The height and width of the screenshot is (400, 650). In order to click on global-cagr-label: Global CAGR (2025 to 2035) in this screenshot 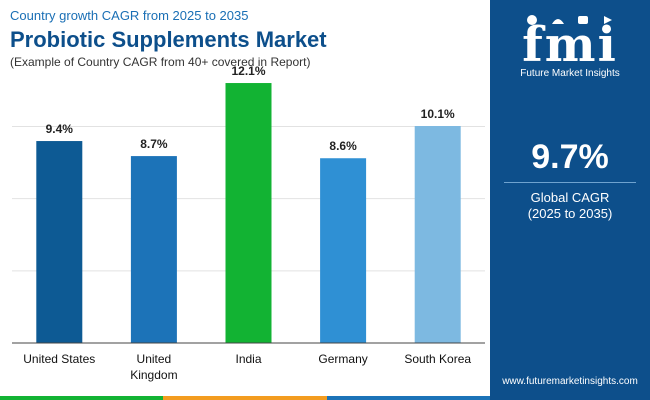, I will do `click(570, 206)`.